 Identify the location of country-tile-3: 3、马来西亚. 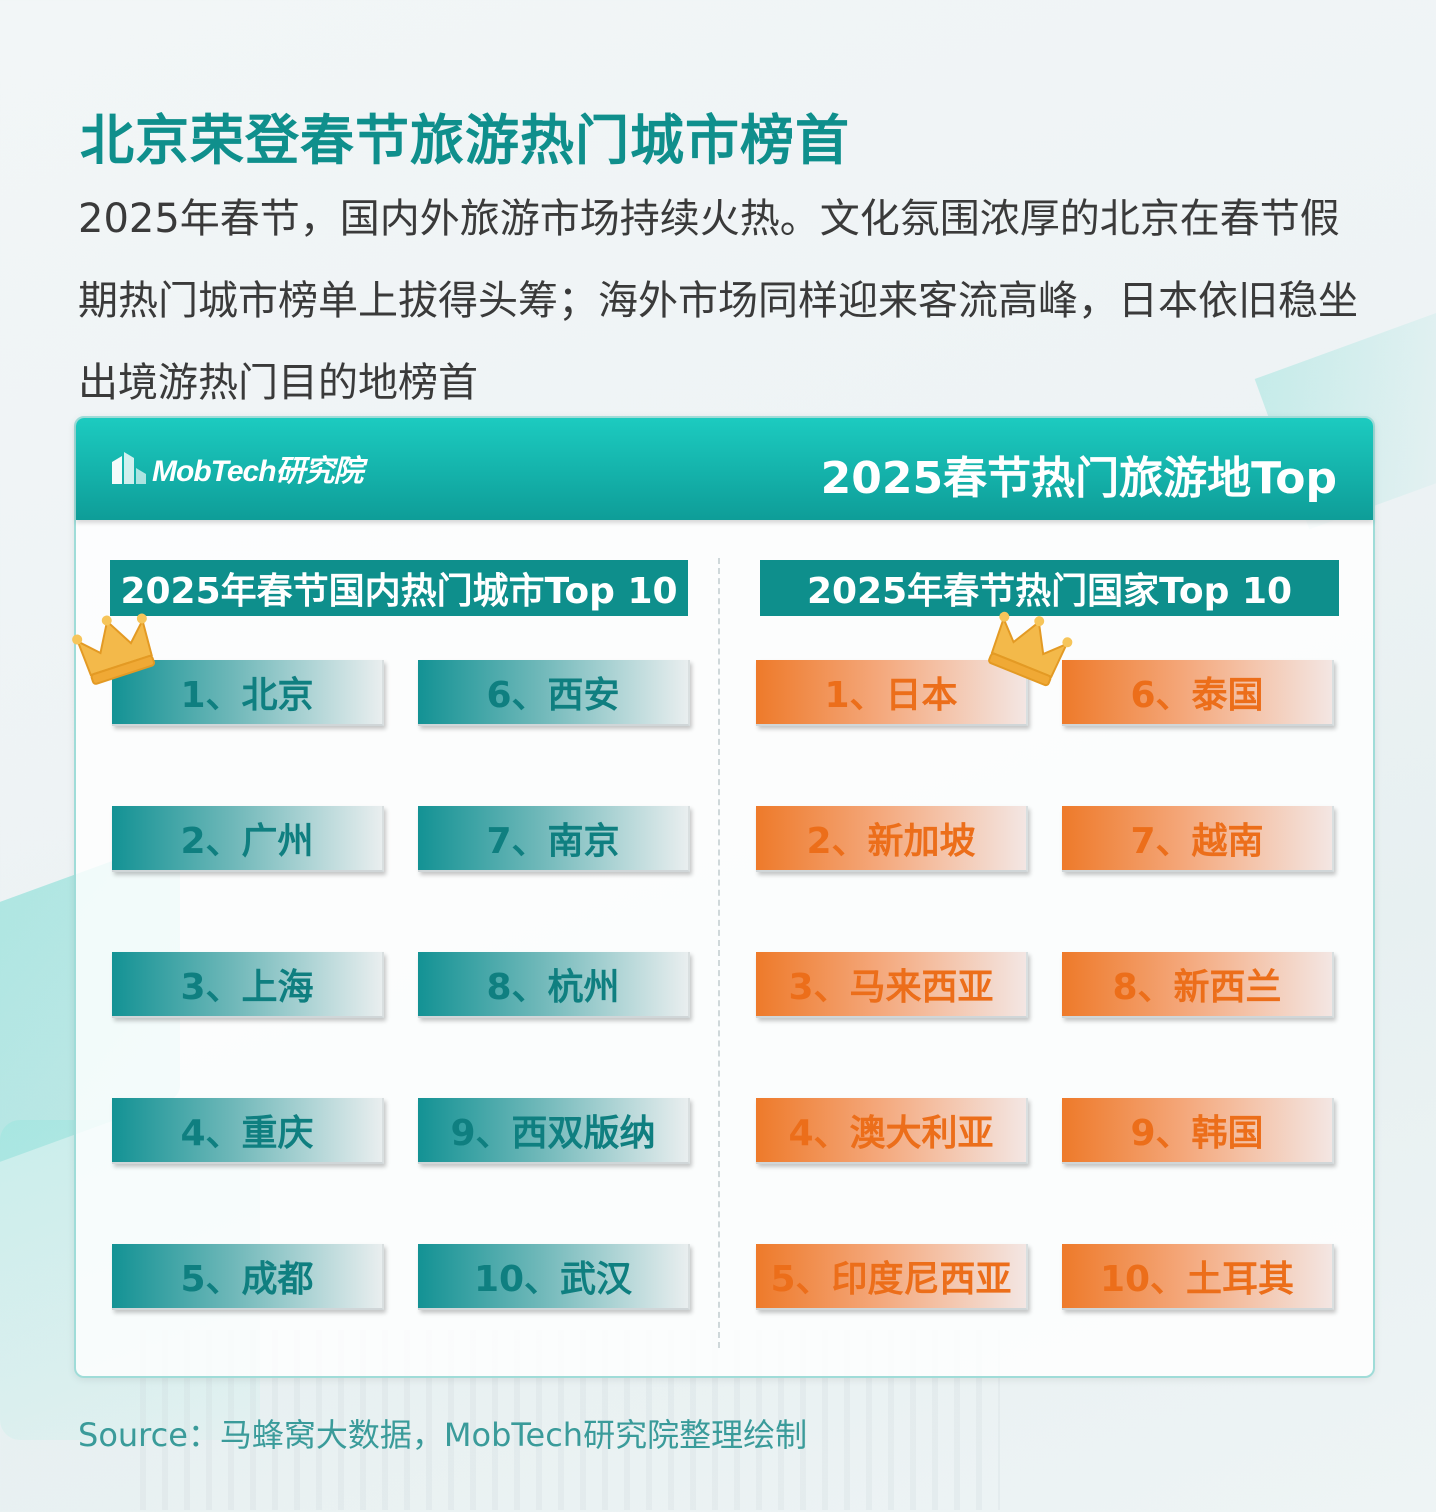
(892, 985).